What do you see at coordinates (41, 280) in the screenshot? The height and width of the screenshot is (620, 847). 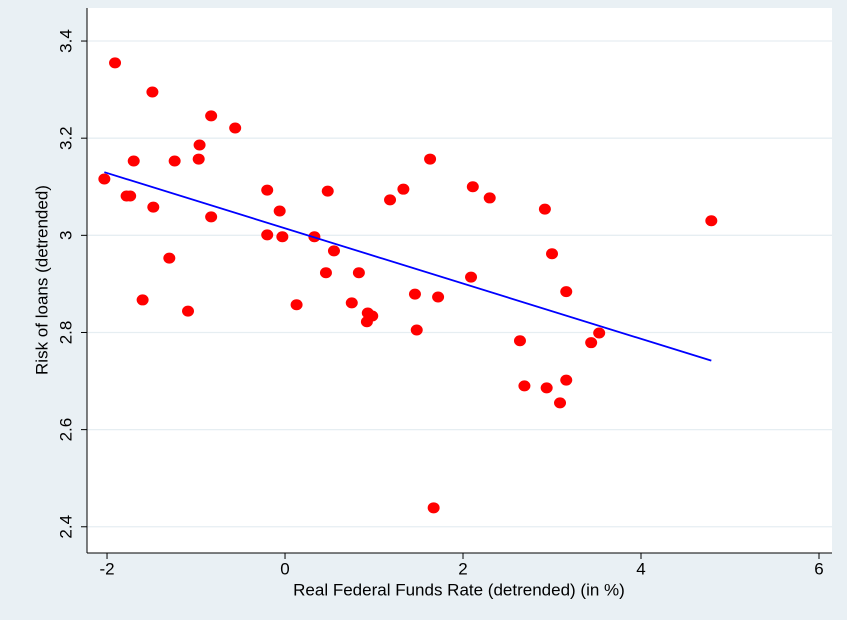 I see `y-axis-title: Risk of loans (detrended)` at bounding box center [41, 280].